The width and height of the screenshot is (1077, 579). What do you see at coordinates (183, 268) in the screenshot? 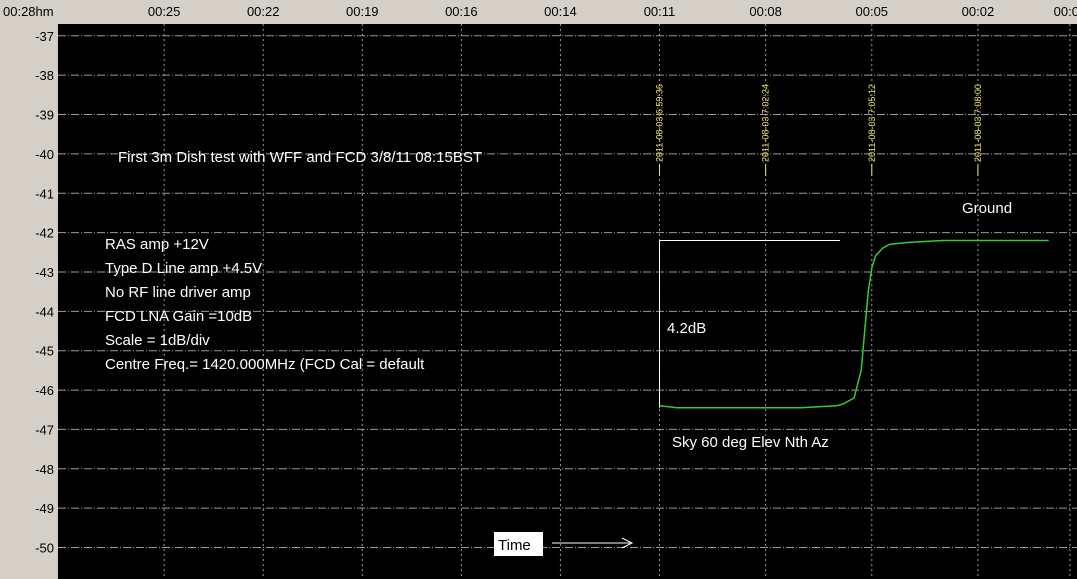
I see `settings-line: Type D Line amp +4.5V` at bounding box center [183, 268].